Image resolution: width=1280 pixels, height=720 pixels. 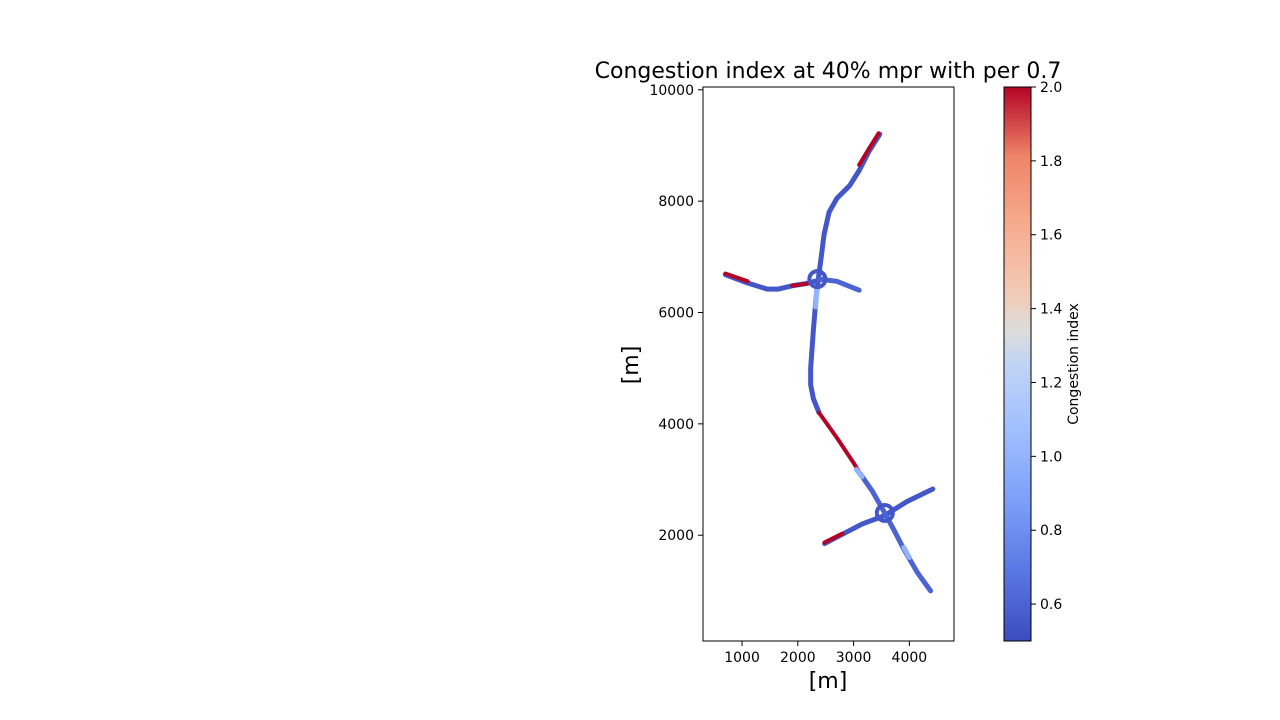 I want to click on y-axis-ticks: 2000 4000 6000 8000 10000, so click(x=676, y=313).